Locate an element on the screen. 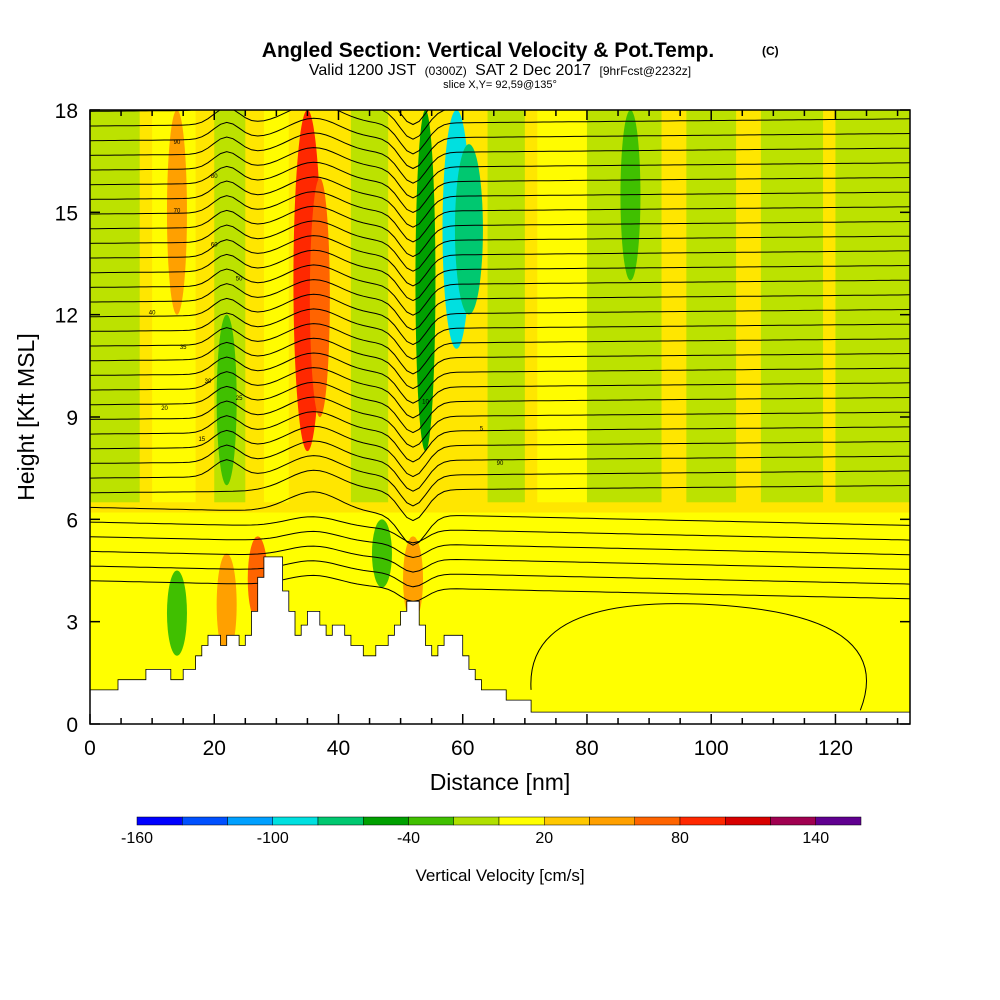 This screenshot has width=1000, height=1000. x-tick-label: 0 is located at coordinates (90, 748).